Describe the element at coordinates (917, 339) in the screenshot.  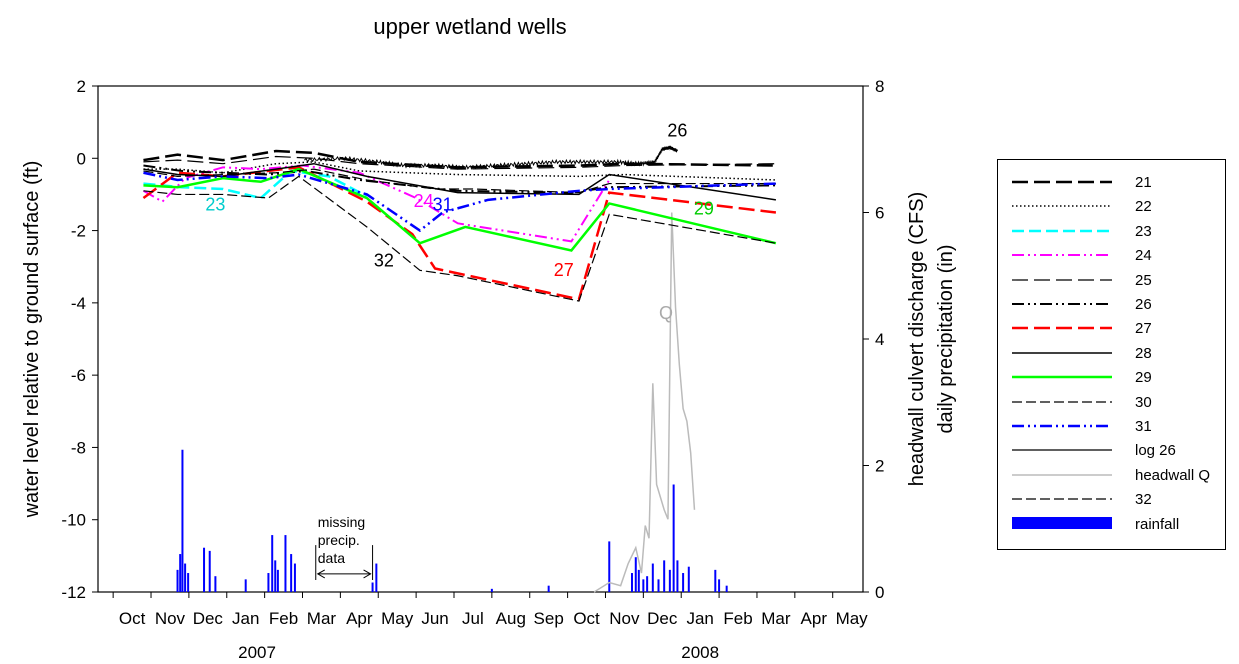
I see `y2-axis-label: headwall culvert discharge (CFS)` at that location.